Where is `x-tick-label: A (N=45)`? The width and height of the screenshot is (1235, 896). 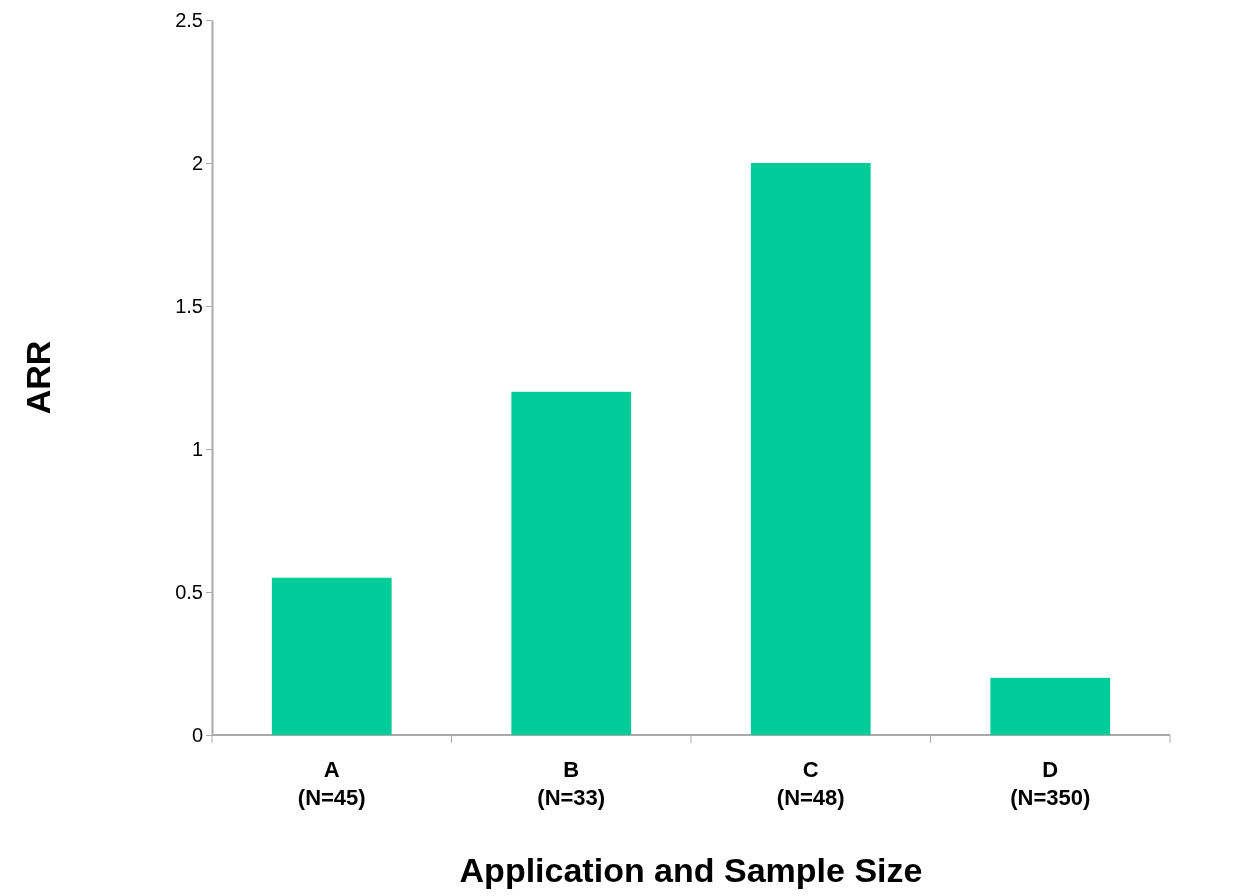 x-tick-label: A (N=45) is located at coordinates (331, 783).